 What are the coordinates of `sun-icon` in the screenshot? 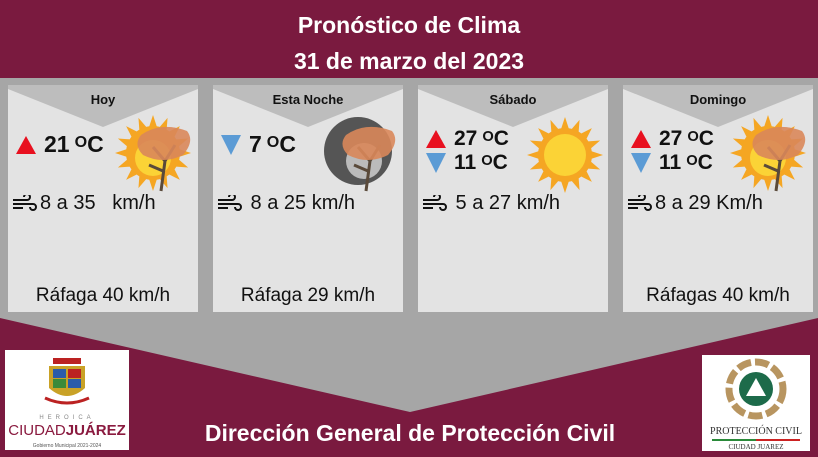 It's located at (565, 157).